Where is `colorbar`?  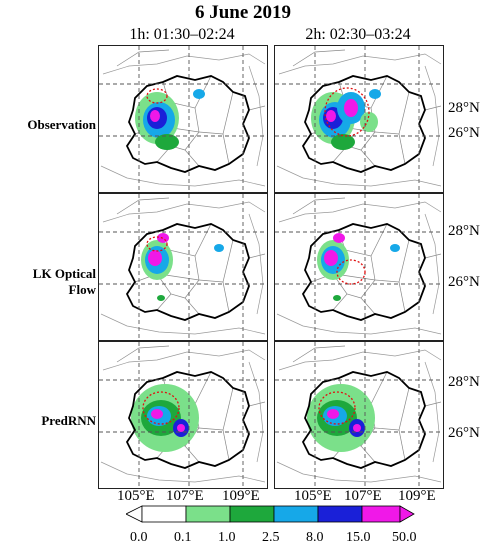
colorbar is located at coordinates (270, 514).